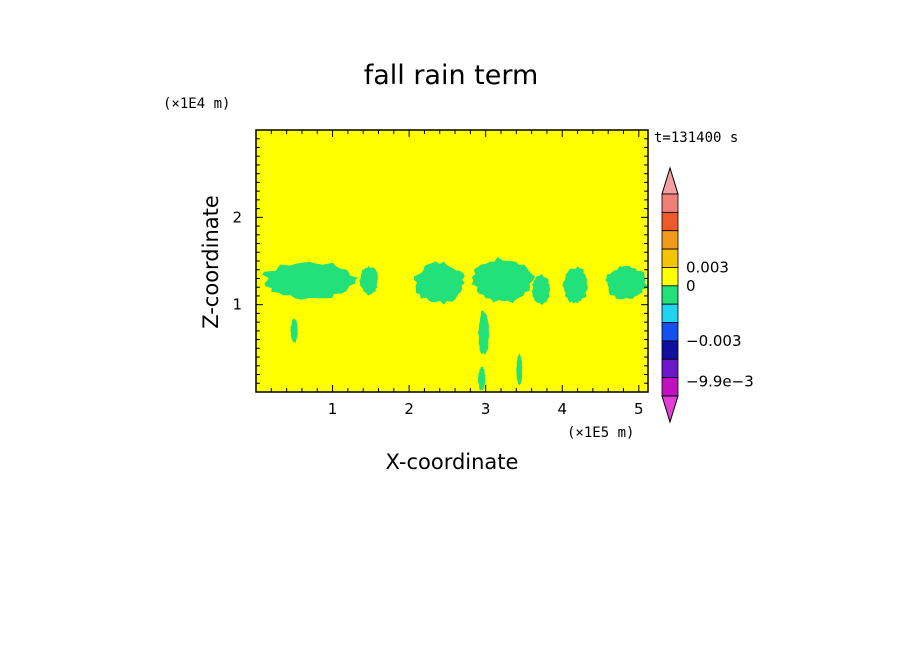 Image resolution: width=904 pixels, height=654 pixels. Describe the element at coordinates (670, 409) in the screenshot. I see `colorbar-overflow-low` at that location.